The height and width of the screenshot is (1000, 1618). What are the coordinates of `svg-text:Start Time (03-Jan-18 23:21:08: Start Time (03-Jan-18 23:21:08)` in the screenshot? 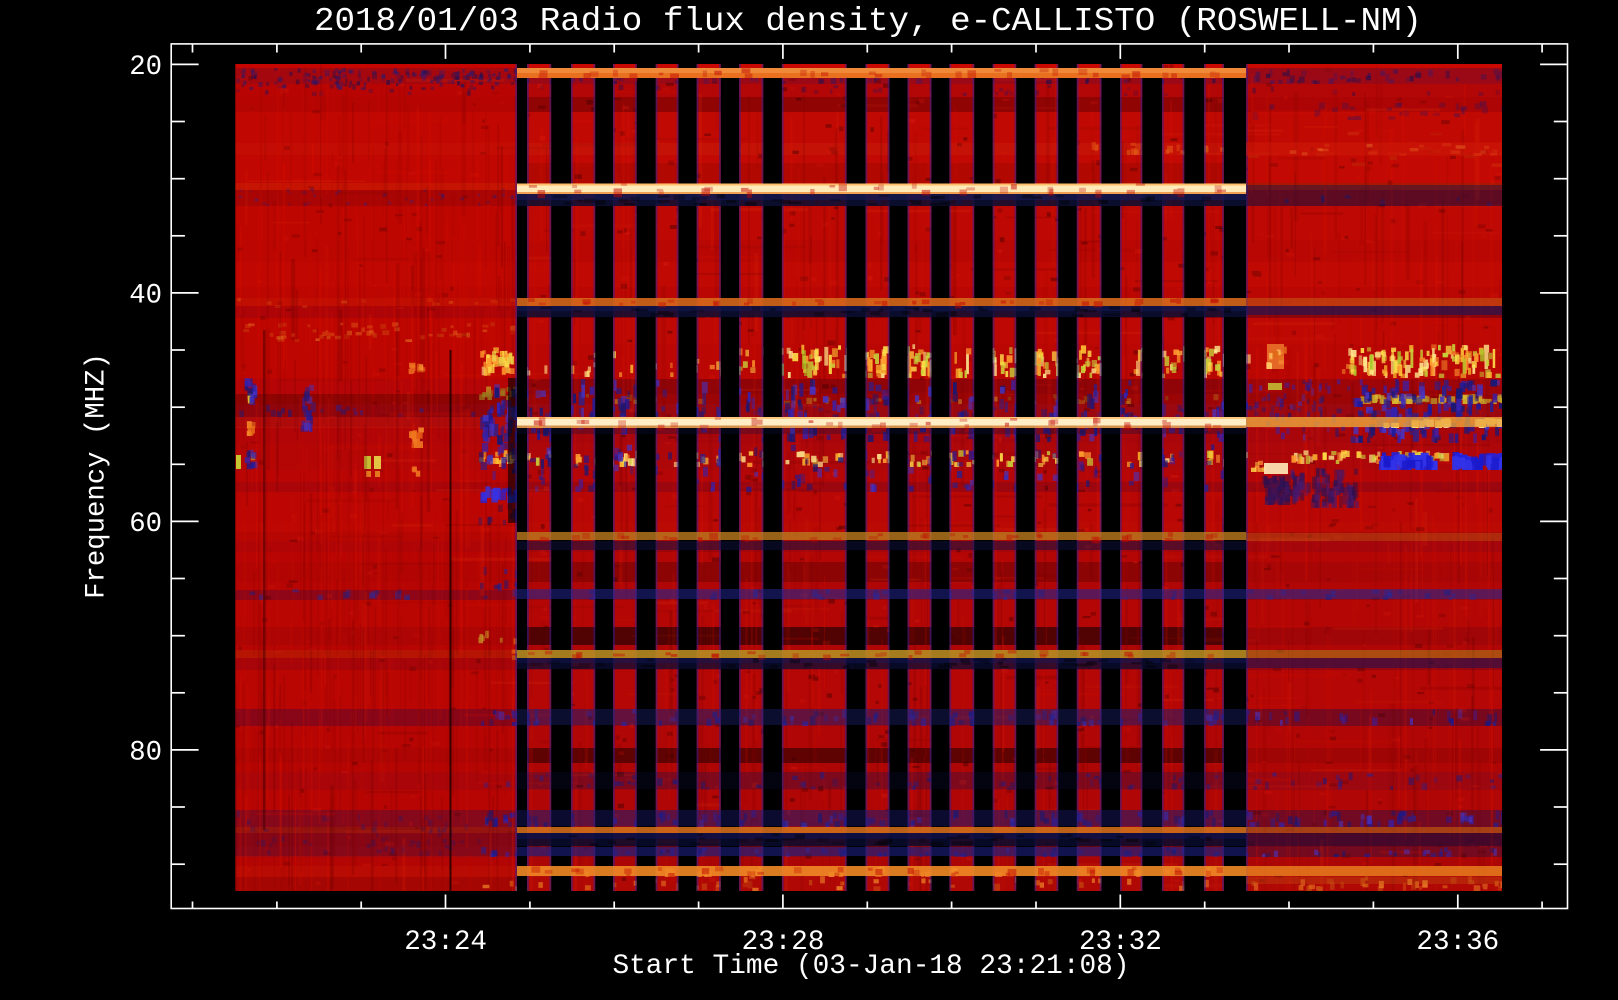 It's located at (870, 966).